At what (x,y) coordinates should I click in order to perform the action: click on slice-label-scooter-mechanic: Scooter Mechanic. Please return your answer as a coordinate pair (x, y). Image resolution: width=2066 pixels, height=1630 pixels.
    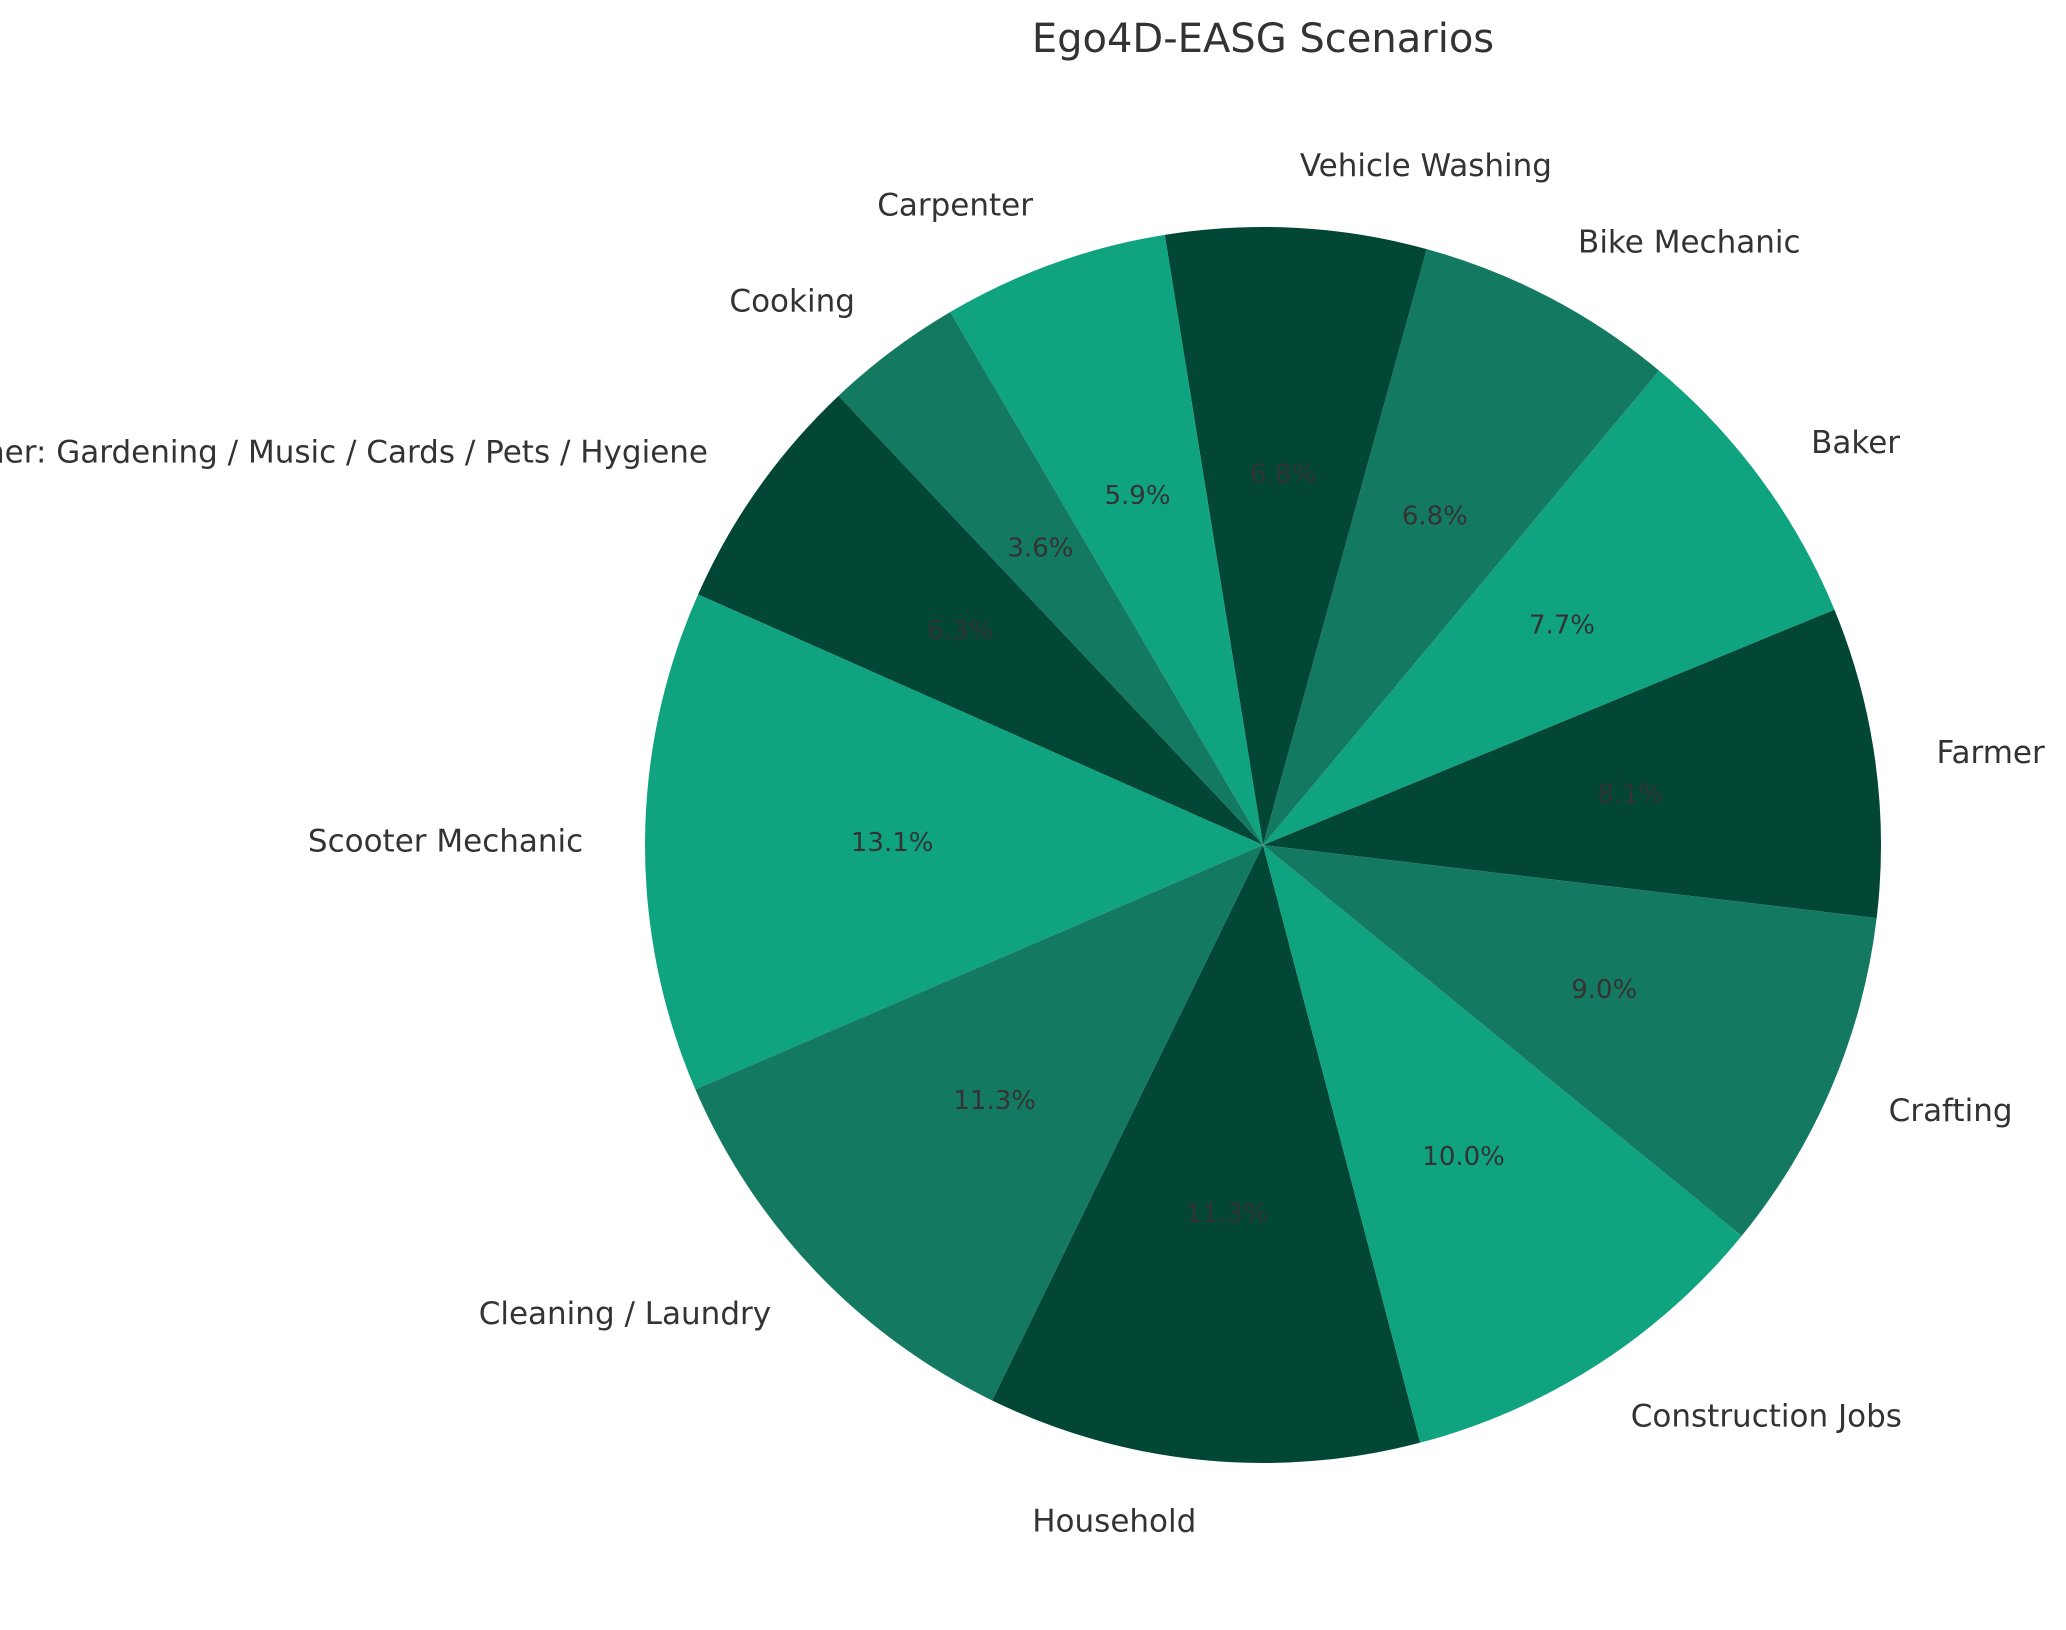
    Looking at the image, I should click on (445, 841).